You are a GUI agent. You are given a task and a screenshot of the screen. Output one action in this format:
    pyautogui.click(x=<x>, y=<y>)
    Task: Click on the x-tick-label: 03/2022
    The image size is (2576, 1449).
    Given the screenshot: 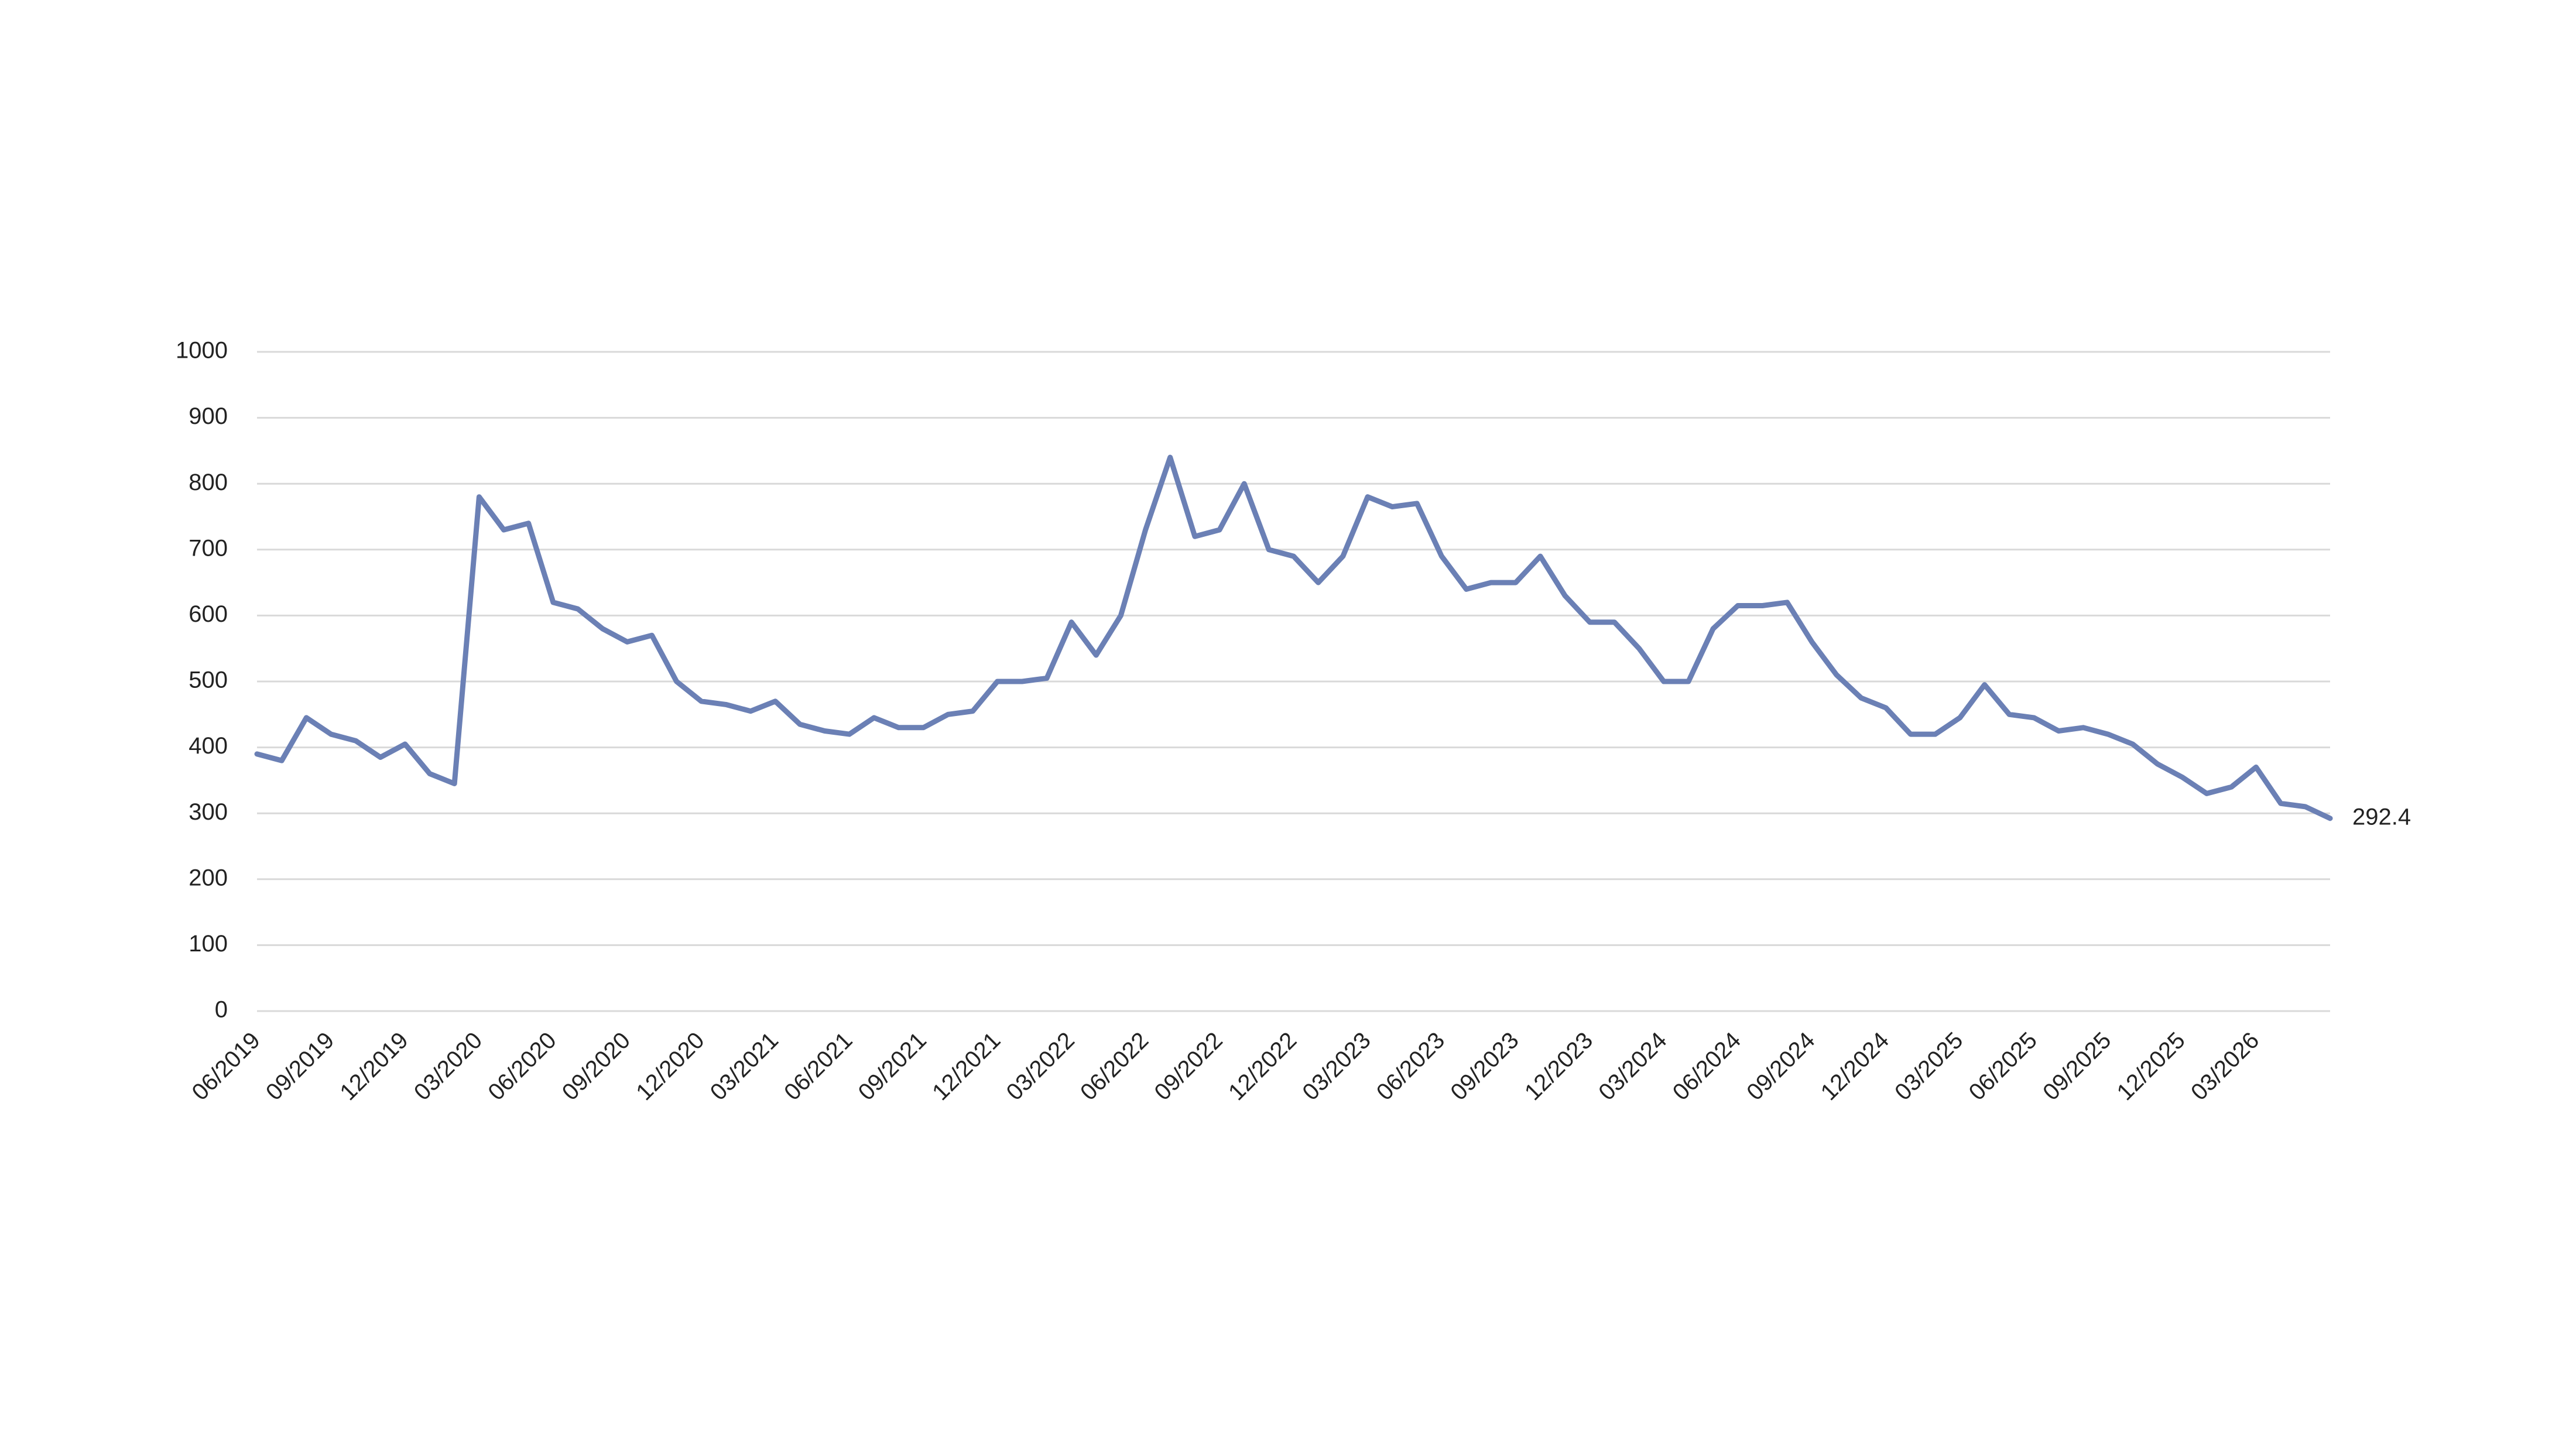 What is the action you would take?
    pyautogui.click(x=1041, y=1066)
    